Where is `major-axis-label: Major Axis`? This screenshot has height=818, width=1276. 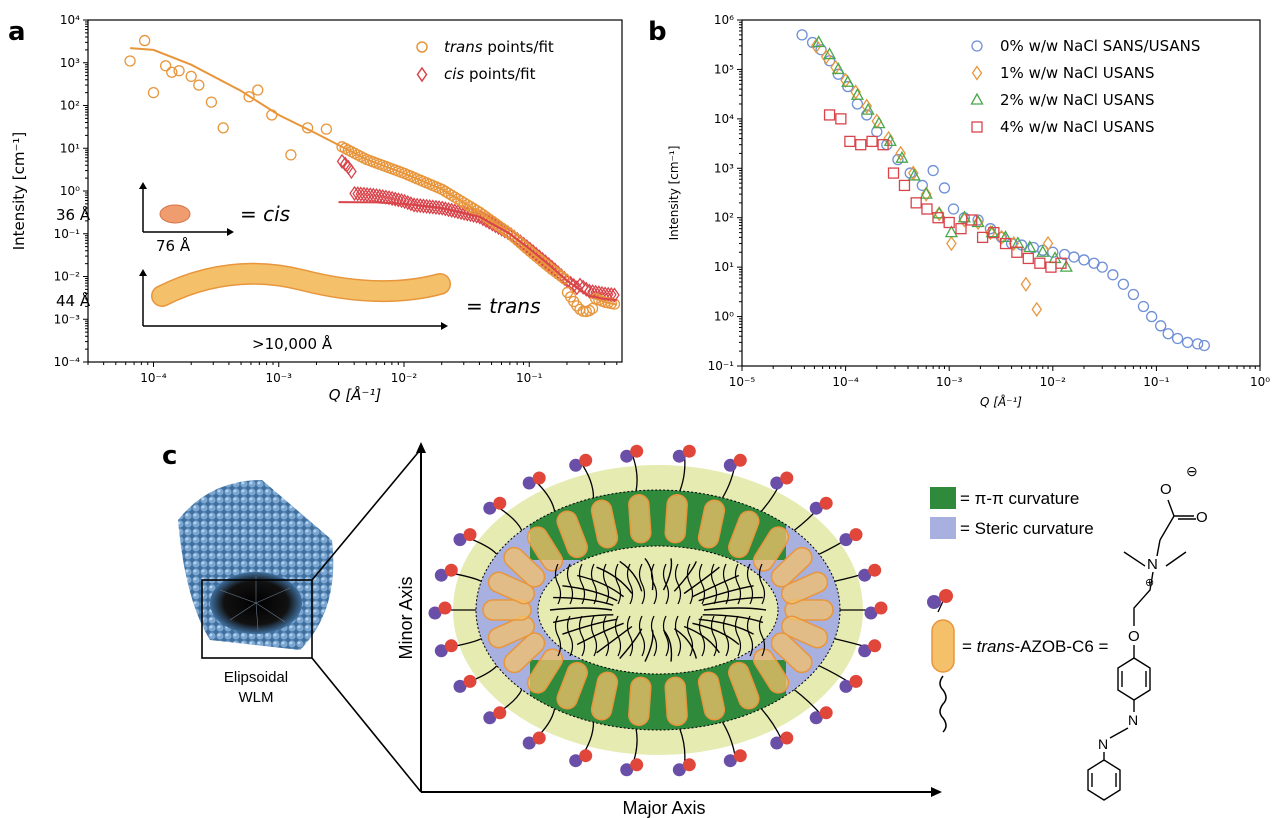
major-axis-label: Major Axis is located at coordinates (663, 808).